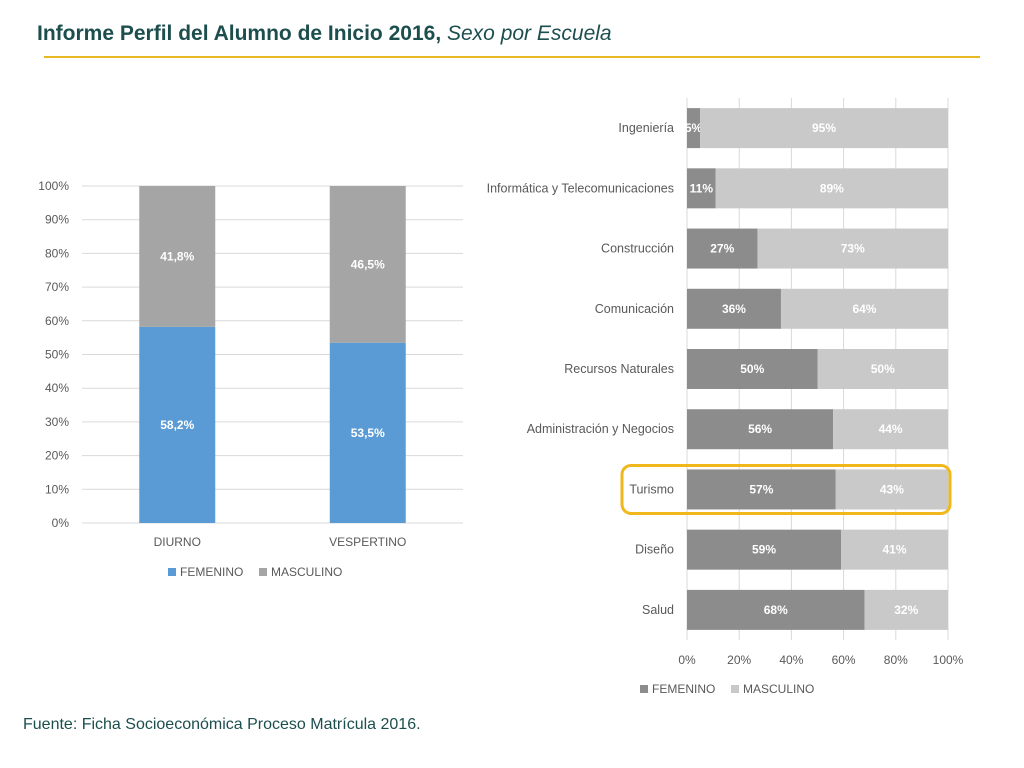  Describe the element at coordinates (687, 660) in the screenshot. I see `right-x-tick-label: 0%` at that location.